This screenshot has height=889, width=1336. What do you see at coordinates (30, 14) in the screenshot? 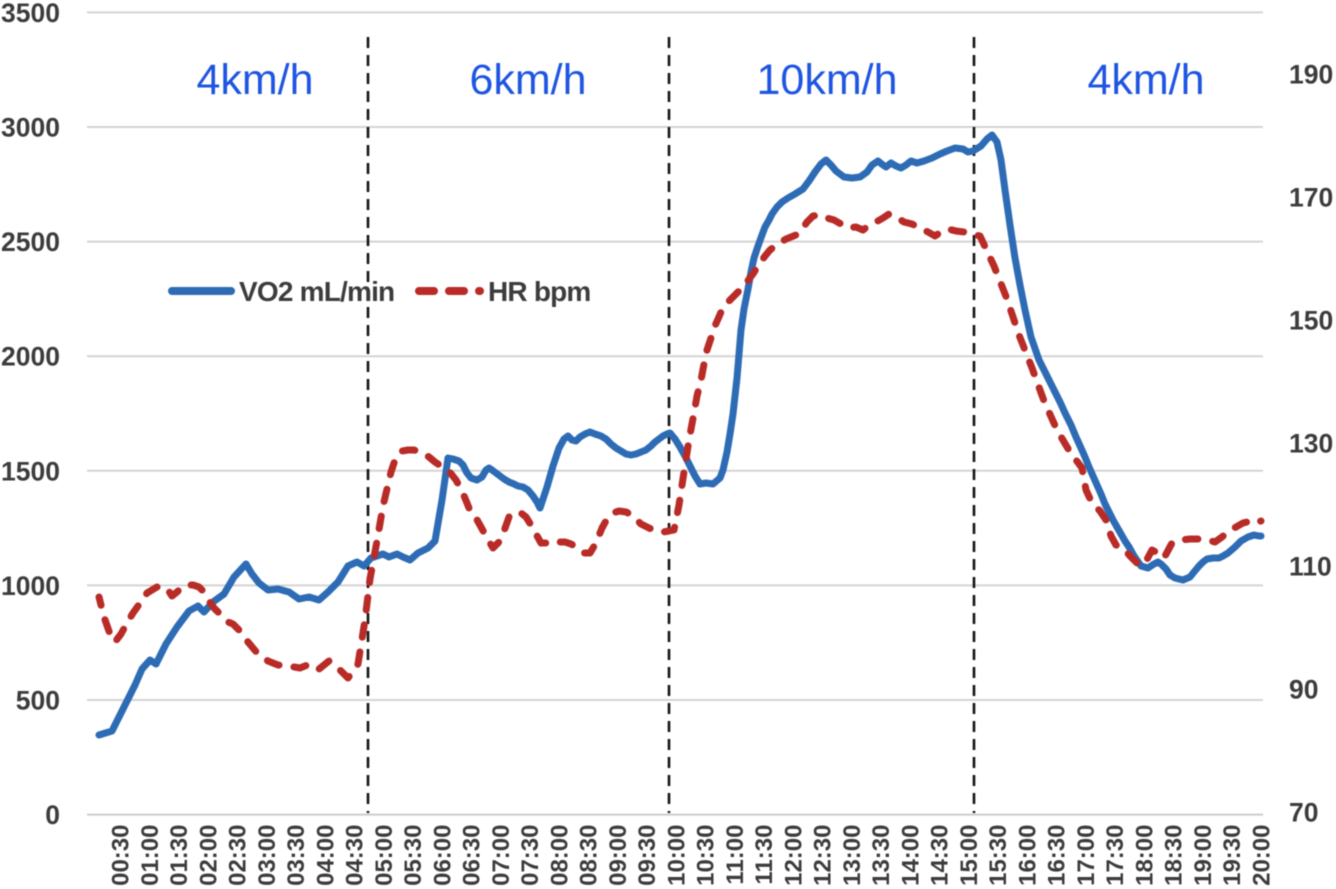
I see `svg-text: 3500` at bounding box center [30, 14].